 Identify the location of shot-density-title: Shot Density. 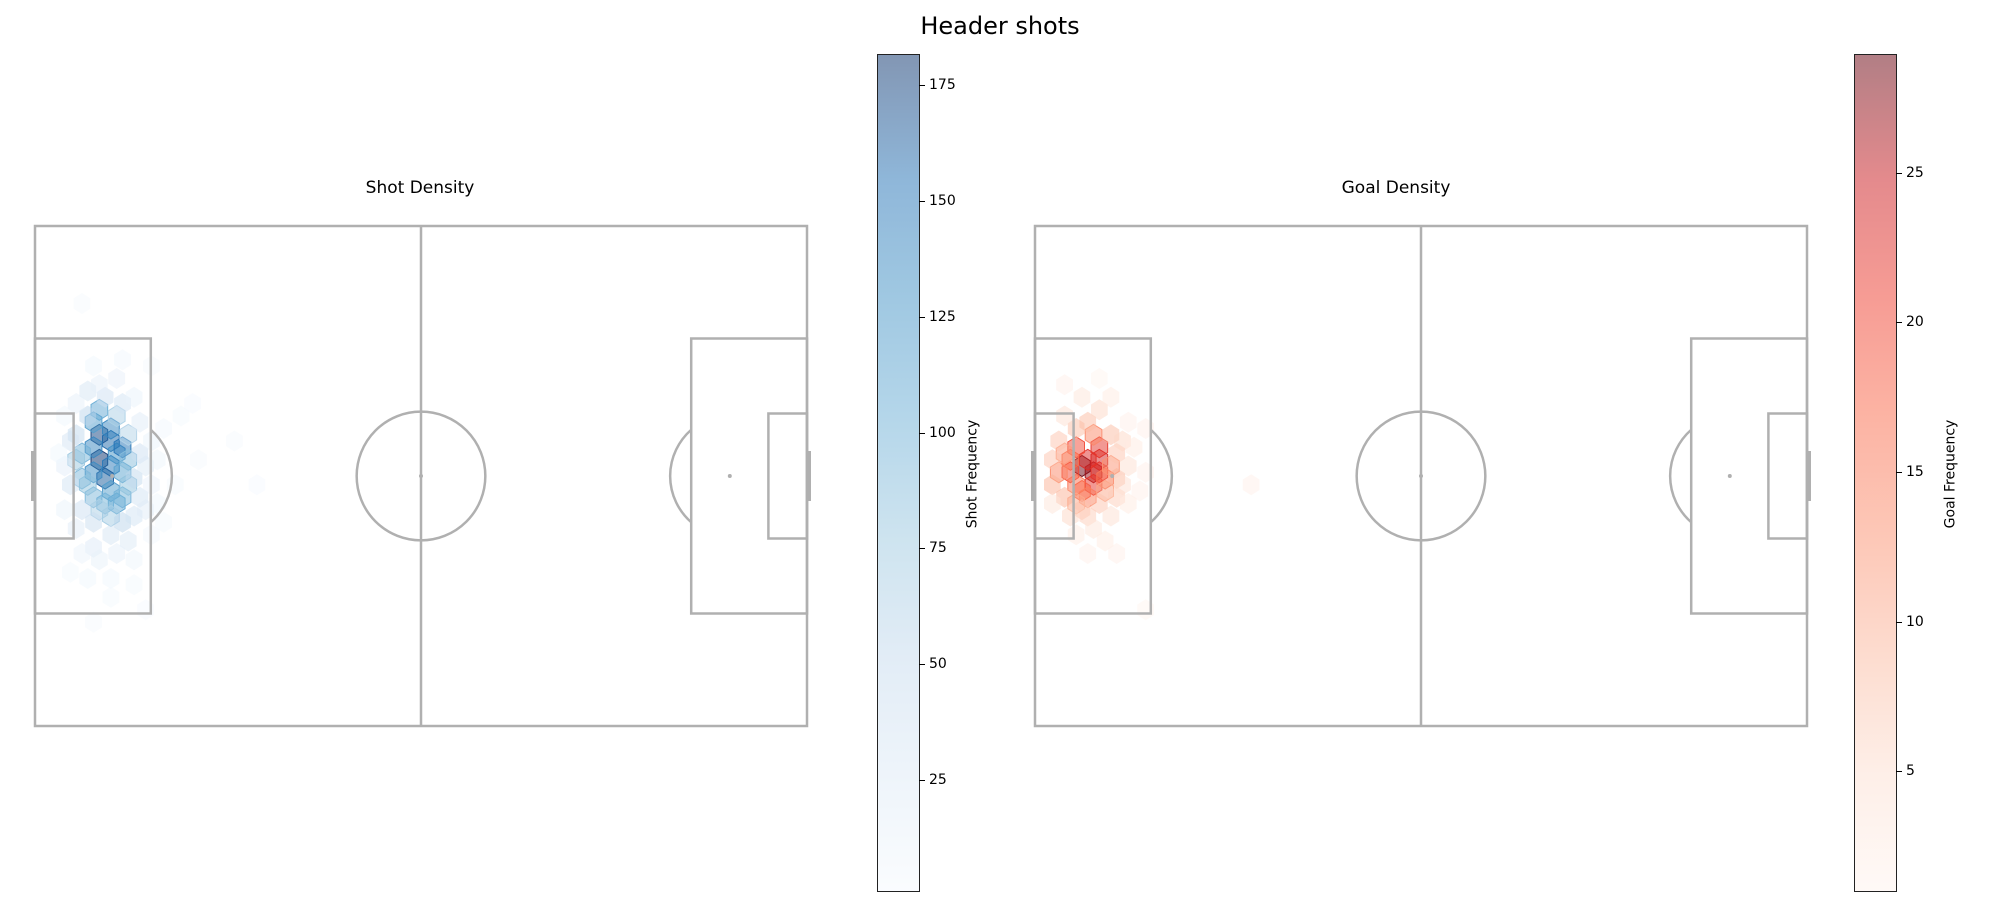
(420, 188).